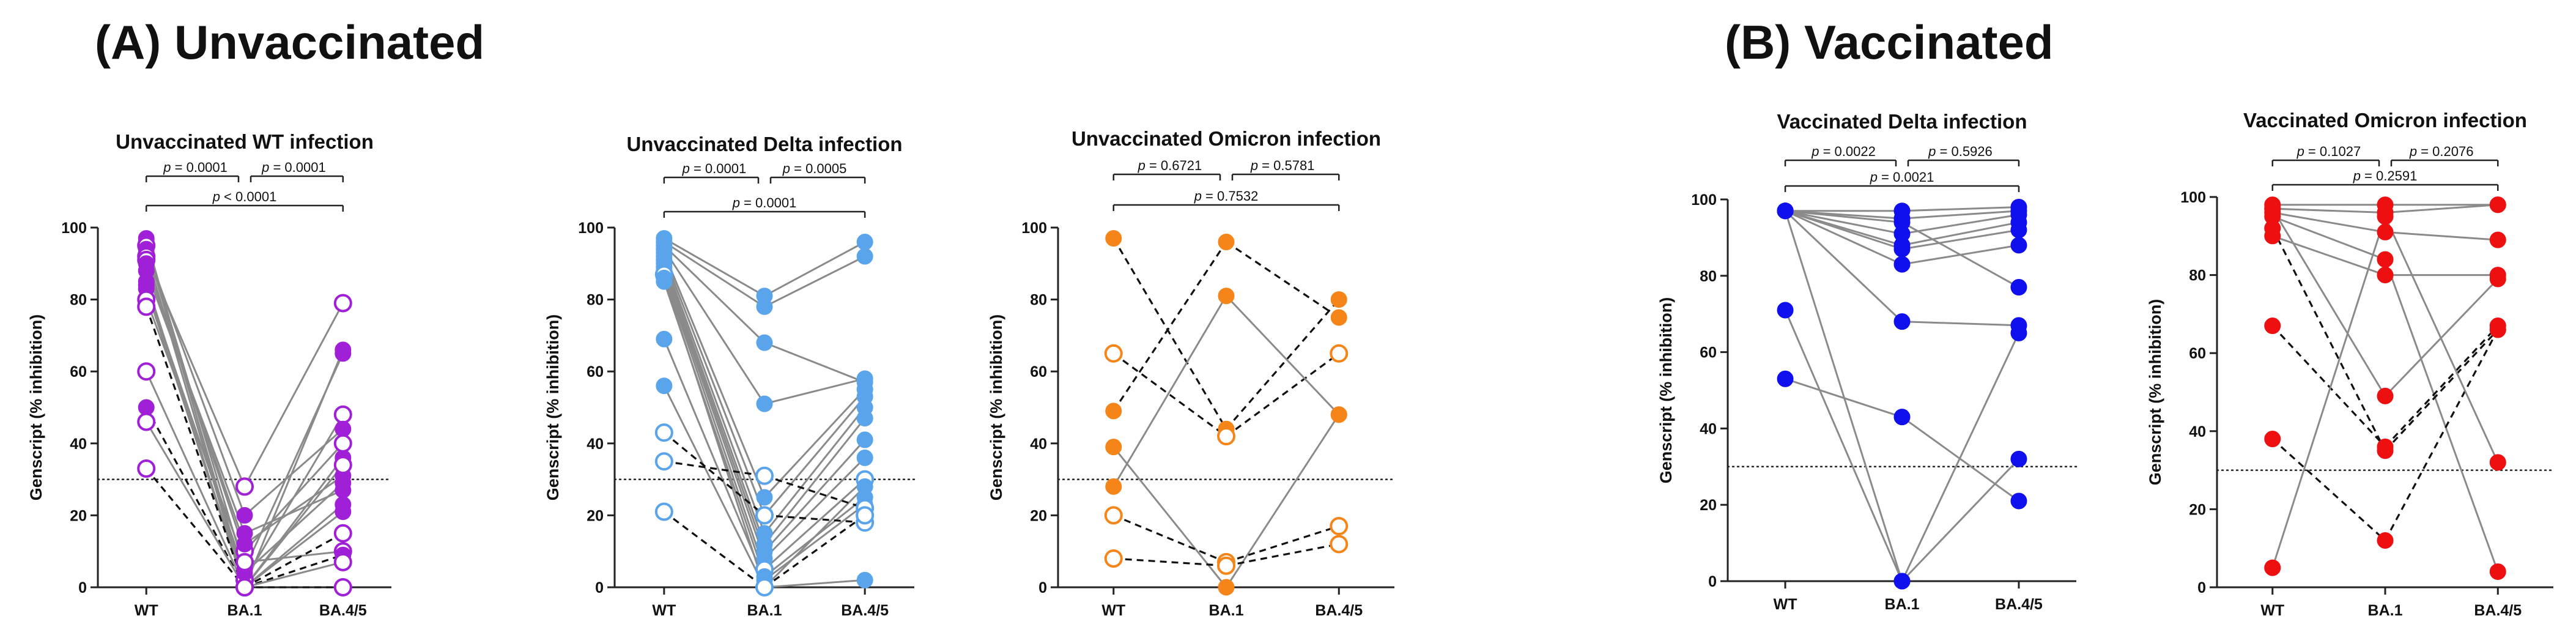  What do you see at coordinates (764, 610) in the screenshot?
I see `x-tick-label: BA.1` at bounding box center [764, 610].